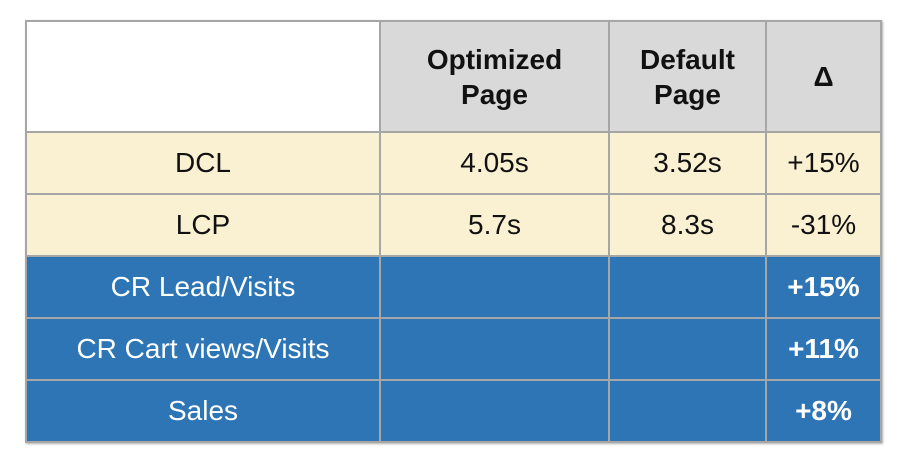  What do you see at coordinates (494, 163) in the screenshot?
I see `optimized-value-cell: 4.05s` at bounding box center [494, 163].